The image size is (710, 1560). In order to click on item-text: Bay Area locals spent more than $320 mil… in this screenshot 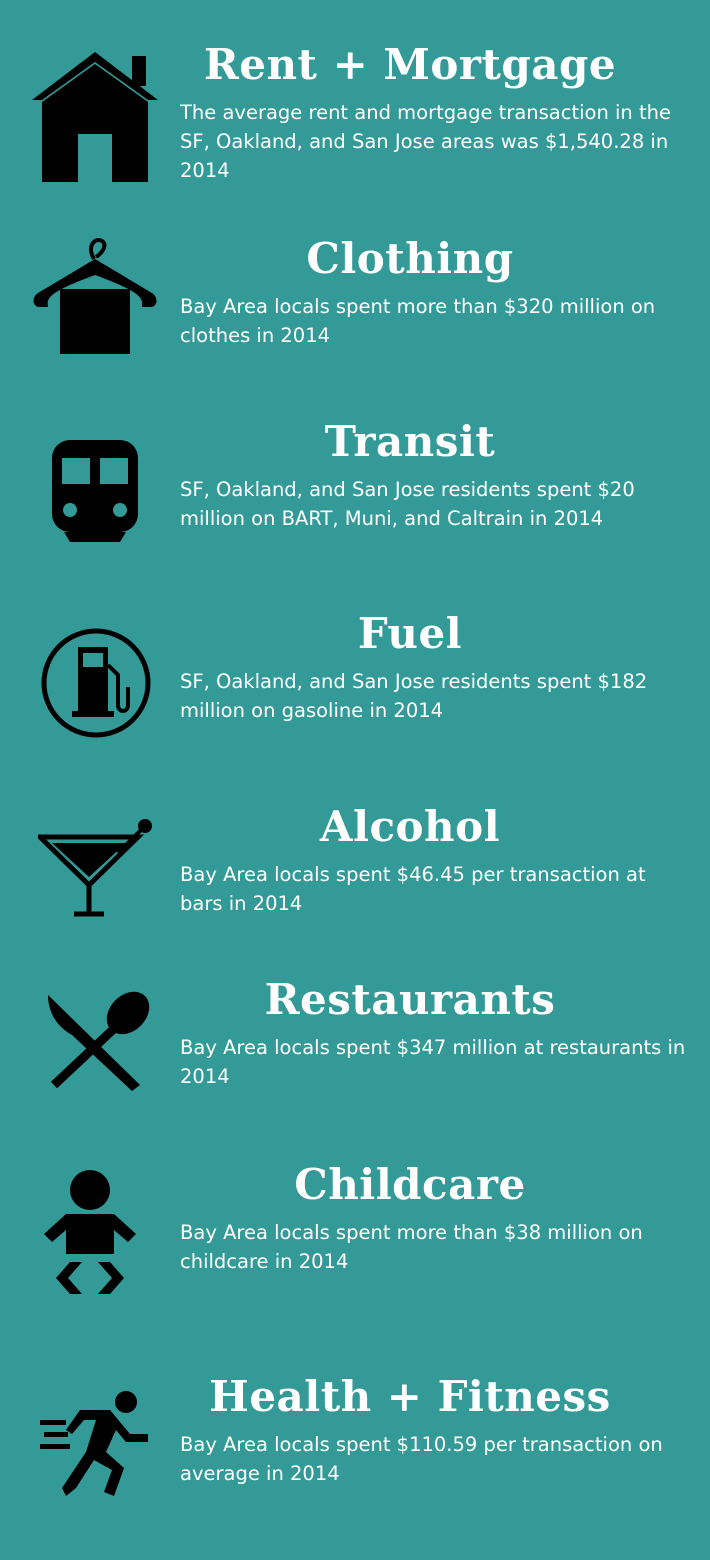, I will do `click(418, 321)`.